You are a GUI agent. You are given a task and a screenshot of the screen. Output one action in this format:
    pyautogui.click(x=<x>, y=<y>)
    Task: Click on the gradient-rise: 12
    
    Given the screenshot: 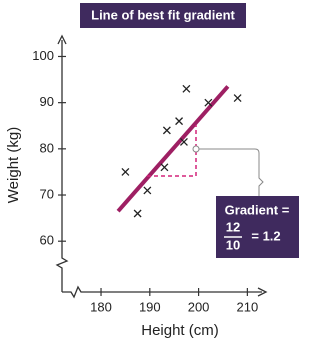 What is the action you would take?
    pyautogui.click(x=233, y=226)
    